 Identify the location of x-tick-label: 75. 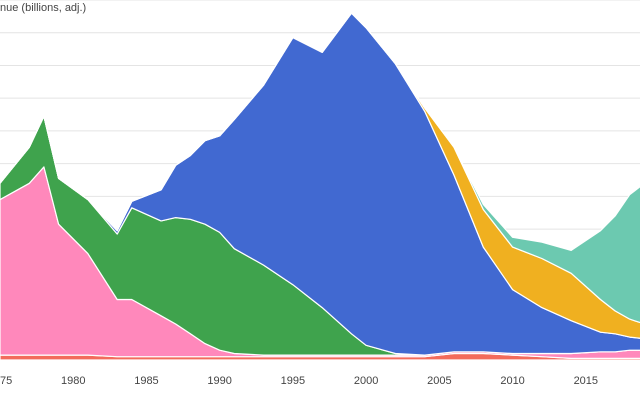
(6, 381).